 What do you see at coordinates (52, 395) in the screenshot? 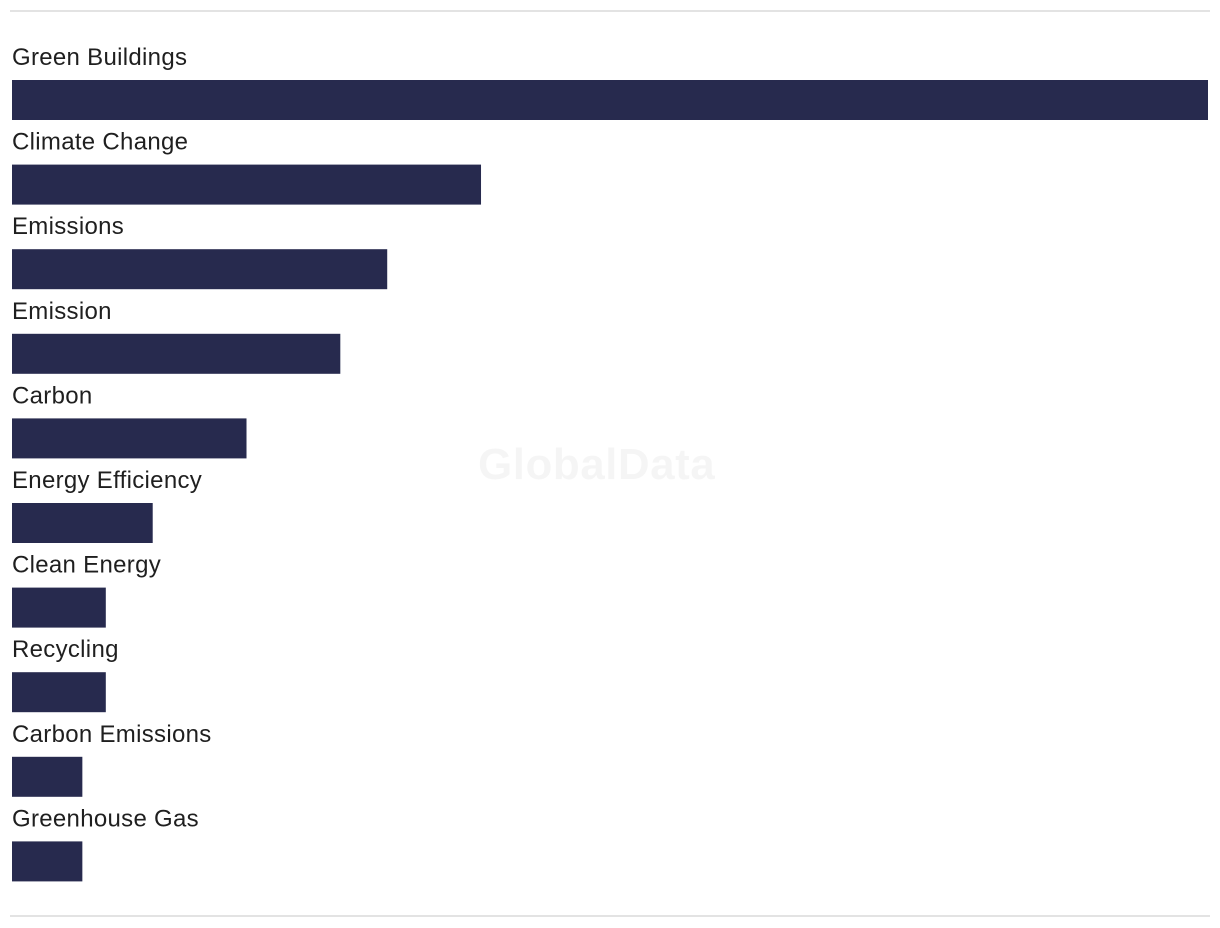
I see `category-label-carbon: Carbon` at bounding box center [52, 395].